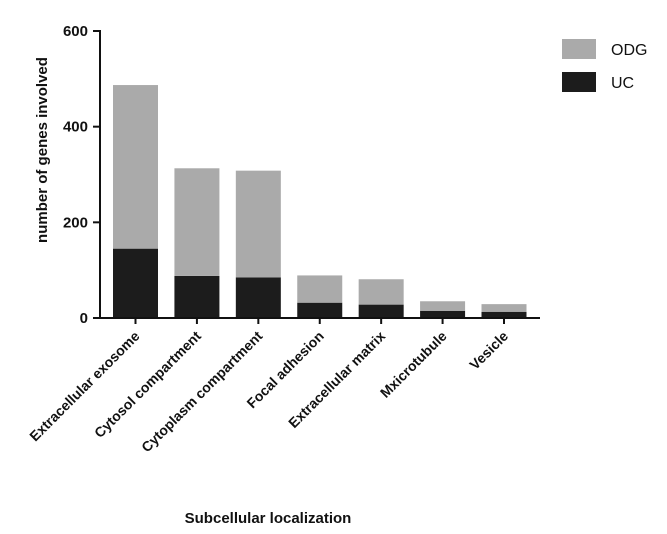 The height and width of the screenshot is (534, 667). Describe the element at coordinates (42, 150) in the screenshot. I see `y-axis-title: number of genes involved` at that location.